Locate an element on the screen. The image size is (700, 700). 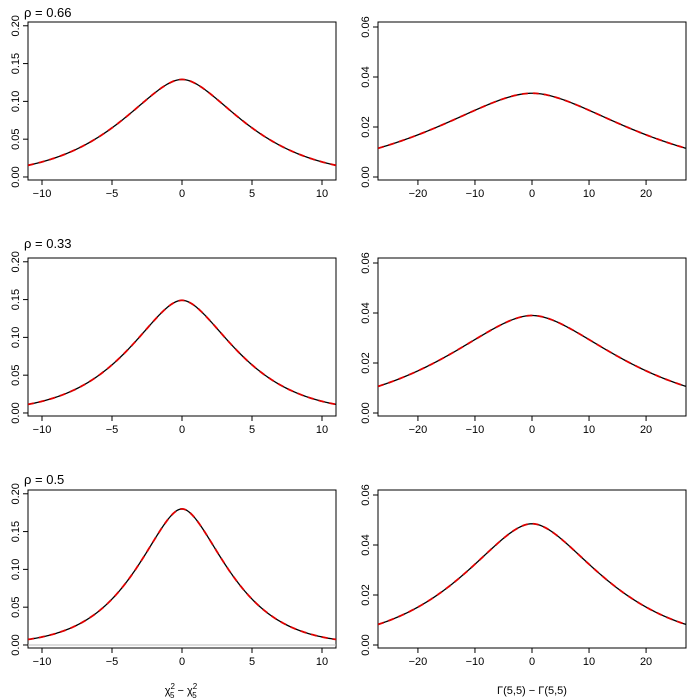
x-axis-label-left: χ2 5 − χ2 5 is located at coordinates (181, 691).